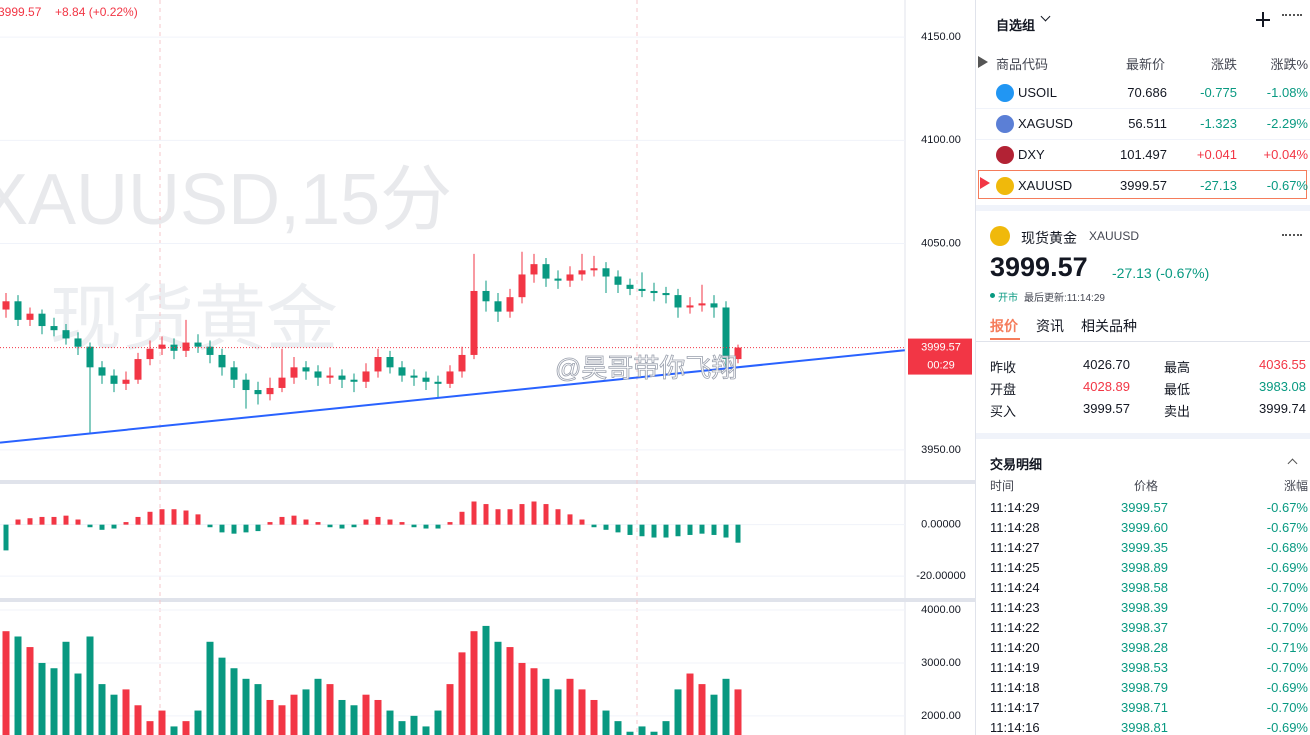  What do you see at coordinates (1287, 123) in the screenshot?
I see `change-pct: -2.29%` at bounding box center [1287, 123].